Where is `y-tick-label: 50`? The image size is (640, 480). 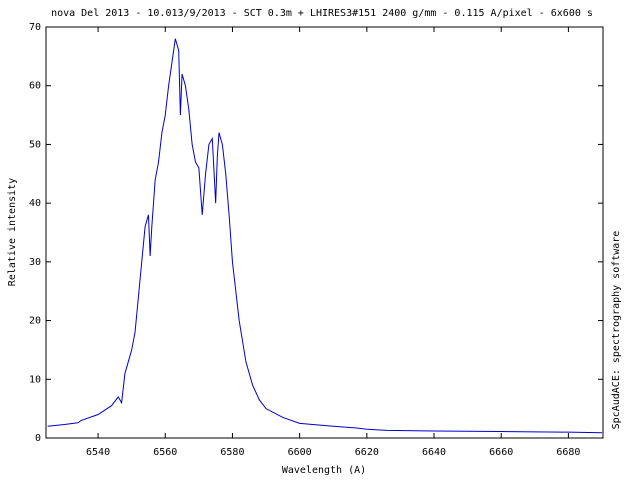 y-tick-label: 50 is located at coordinates (35, 144).